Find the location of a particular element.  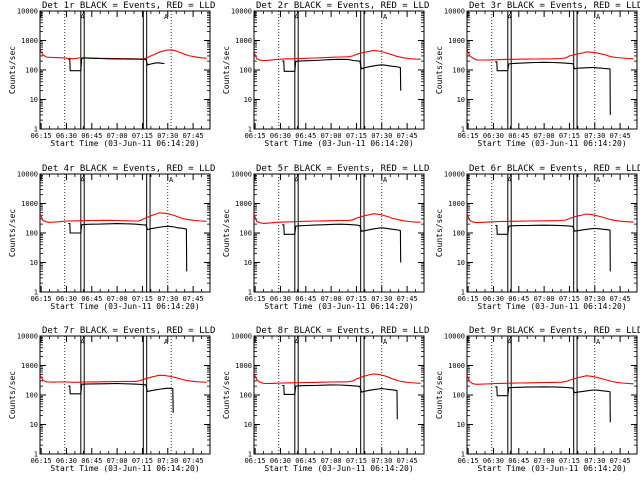

panel-title: Det 7r BLACK = Events, RED = LLD is located at coordinates (128, 331).